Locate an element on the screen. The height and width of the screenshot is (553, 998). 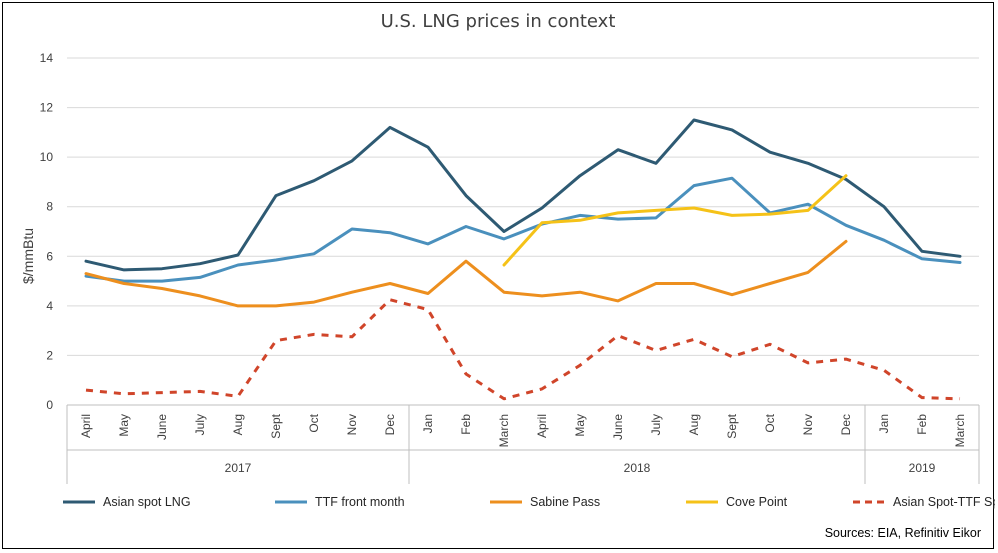
y-tick-label: 2 is located at coordinates (49, 355).